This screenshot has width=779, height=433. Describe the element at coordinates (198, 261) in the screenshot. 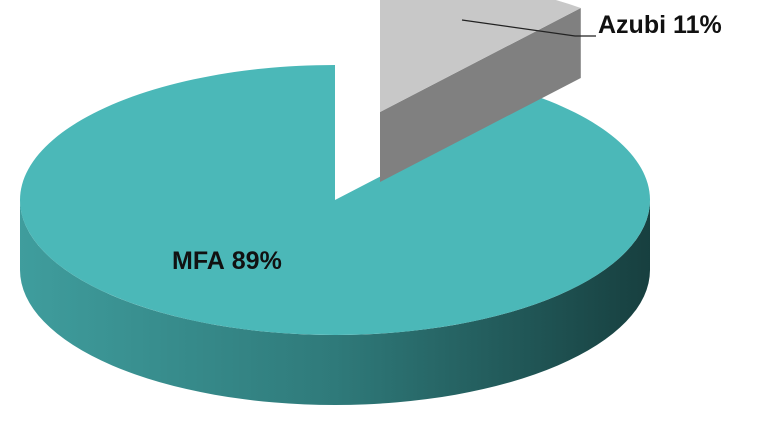

I see `category-label: MFA` at that location.